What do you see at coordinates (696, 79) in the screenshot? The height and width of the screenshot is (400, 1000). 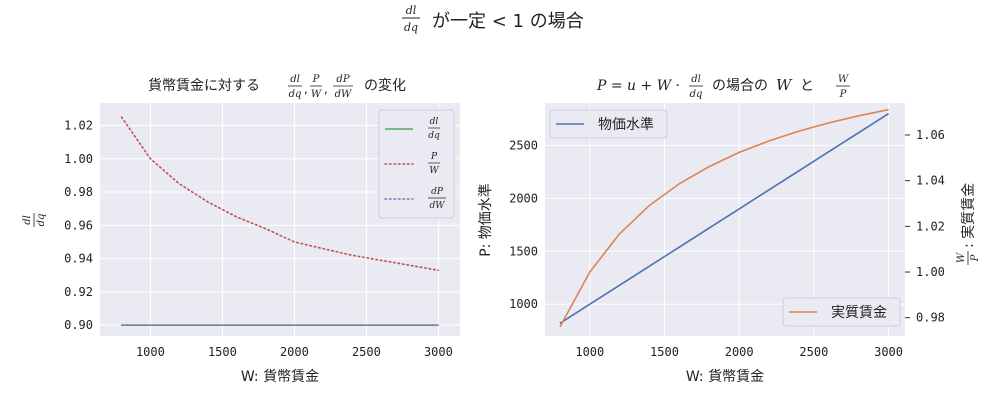 I see `right-title-frac-num: dl` at bounding box center [696, 79].